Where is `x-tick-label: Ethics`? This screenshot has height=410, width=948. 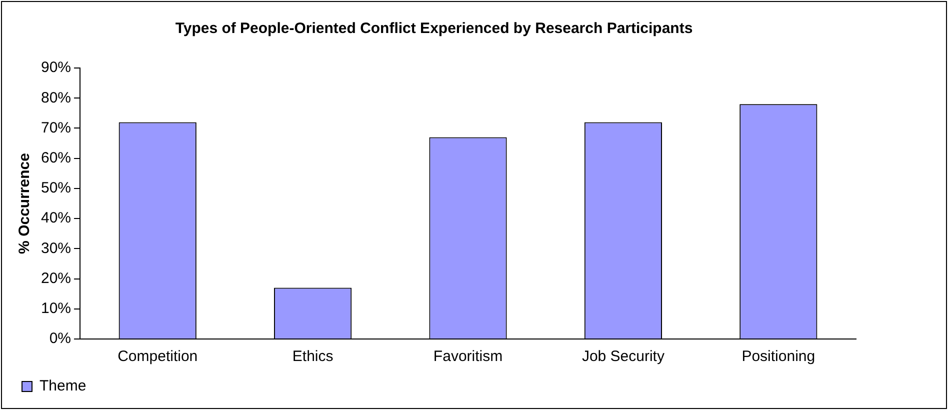
x-tick-label: Ethics is located at coordinates (313, 357).